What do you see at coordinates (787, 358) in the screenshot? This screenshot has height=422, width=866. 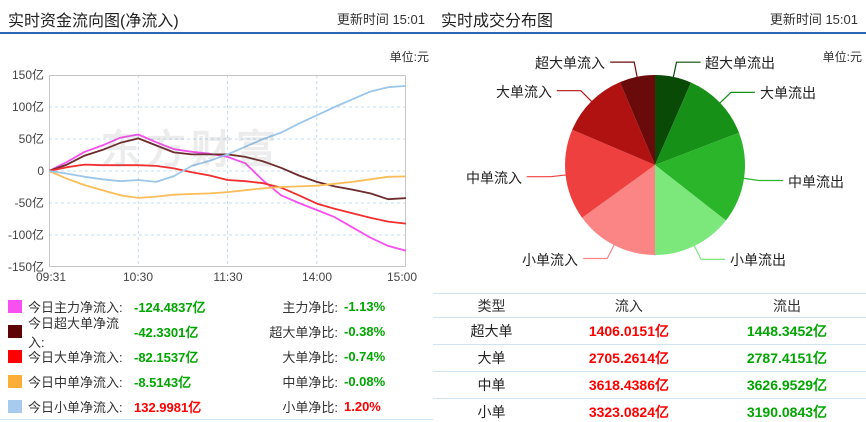 I see `cell-outflow: 2787.4151亿` at bounding box center [787, 358].